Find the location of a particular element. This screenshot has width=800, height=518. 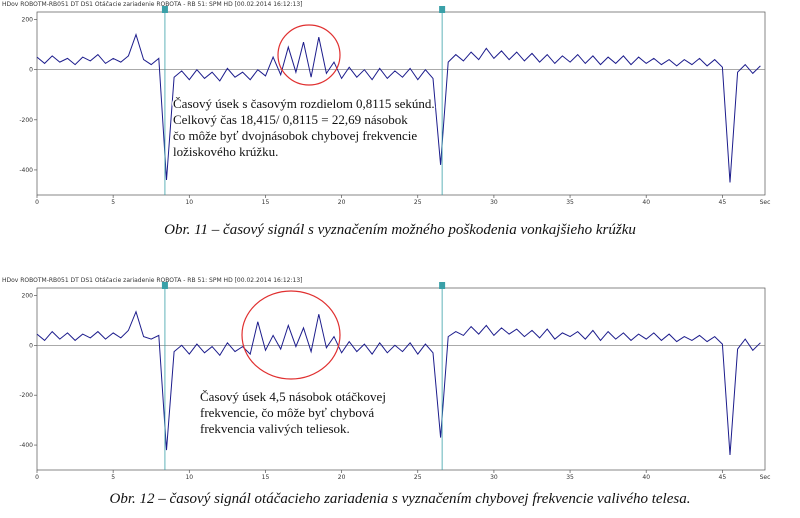

annotation-line: frekvencie, čo môže byť chybová is located at coordinates (287, 412).